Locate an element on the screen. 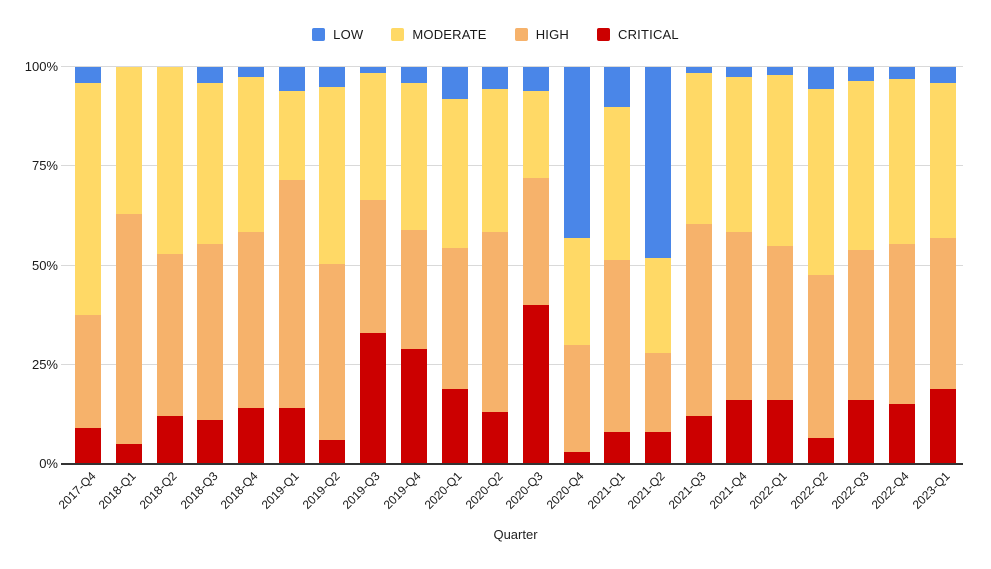 The image size is (991, 569). bar-column-2022-Q3: 2022-Q3 is located at coordinates (855, 289).